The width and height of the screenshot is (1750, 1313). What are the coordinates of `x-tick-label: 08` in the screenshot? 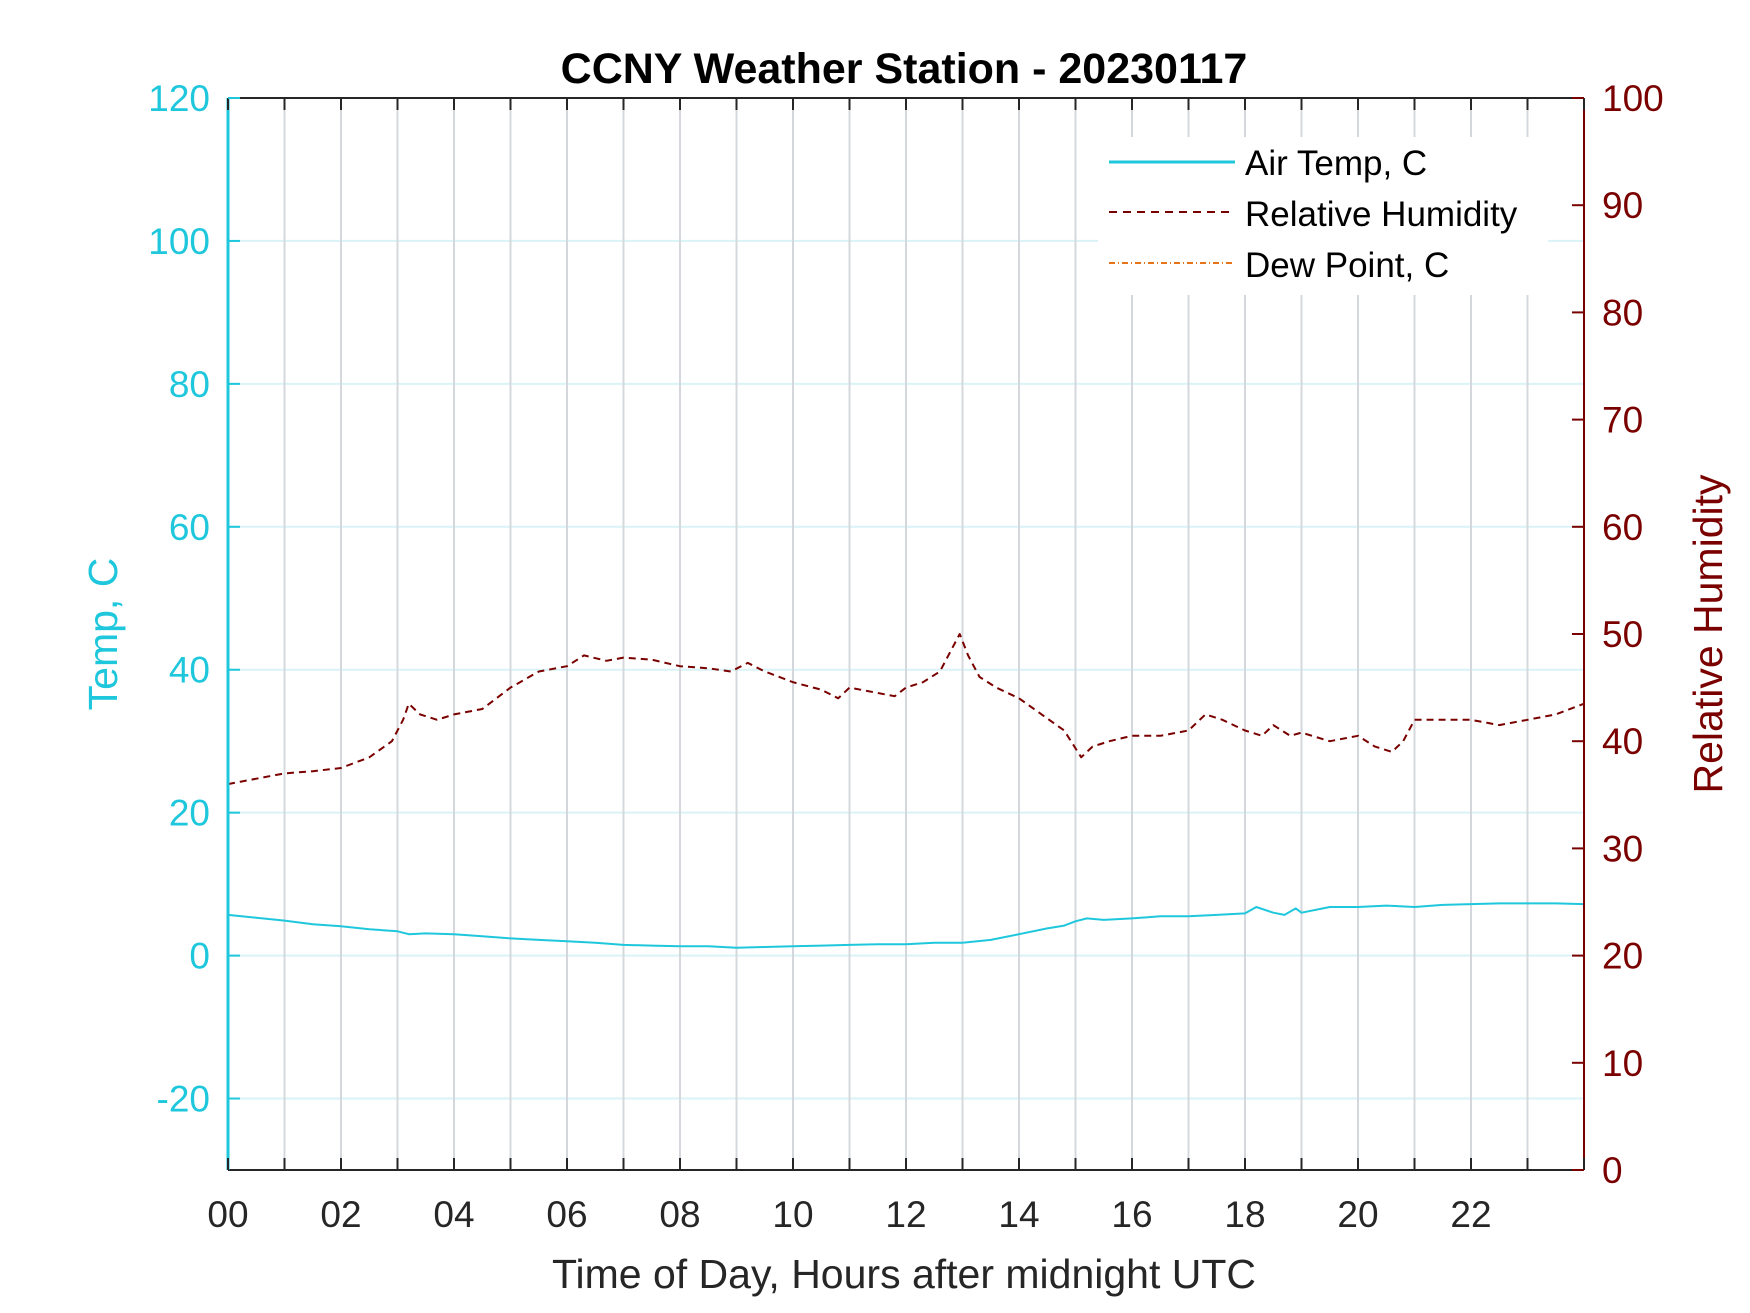 It's located at (679, 1214).